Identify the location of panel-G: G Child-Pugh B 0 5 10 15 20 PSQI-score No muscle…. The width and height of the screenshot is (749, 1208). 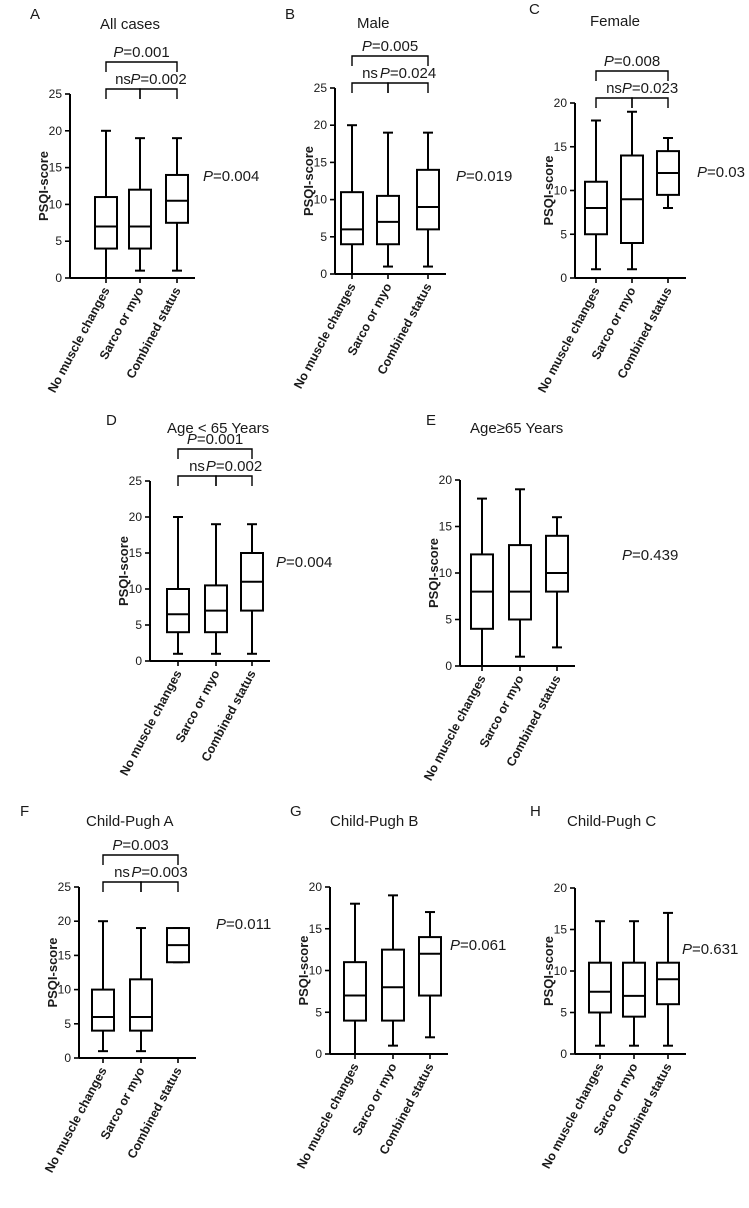
(398, 987).